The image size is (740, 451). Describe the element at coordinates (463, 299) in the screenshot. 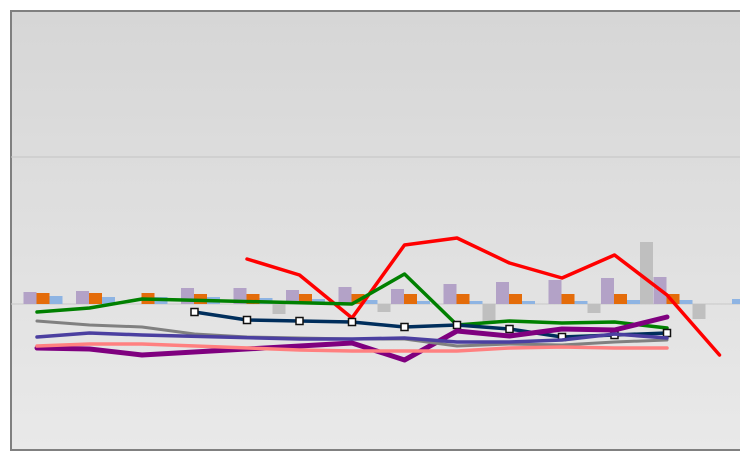

I see `bar-s2-c9` at that location.